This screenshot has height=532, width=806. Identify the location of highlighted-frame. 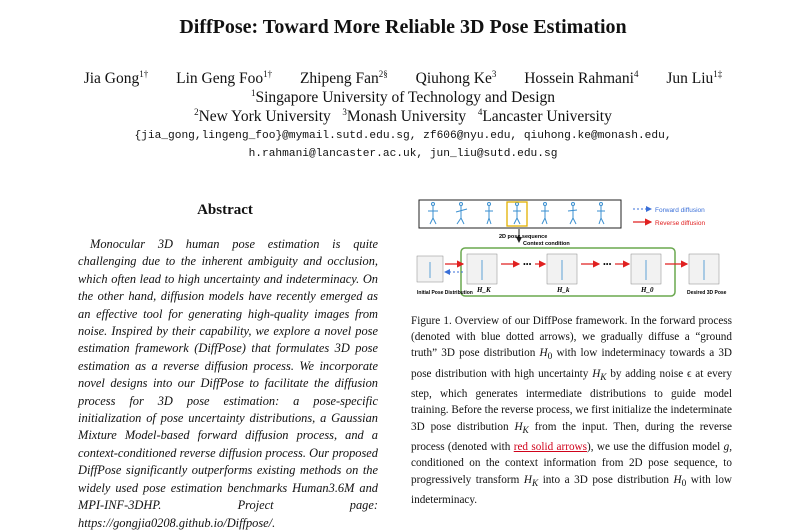
(517, 214).